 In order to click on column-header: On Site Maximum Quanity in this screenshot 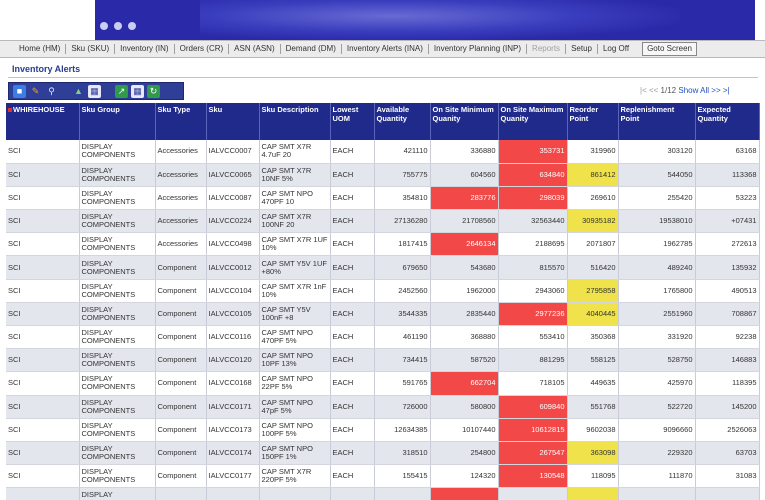, I will do `click(533, 121)`.